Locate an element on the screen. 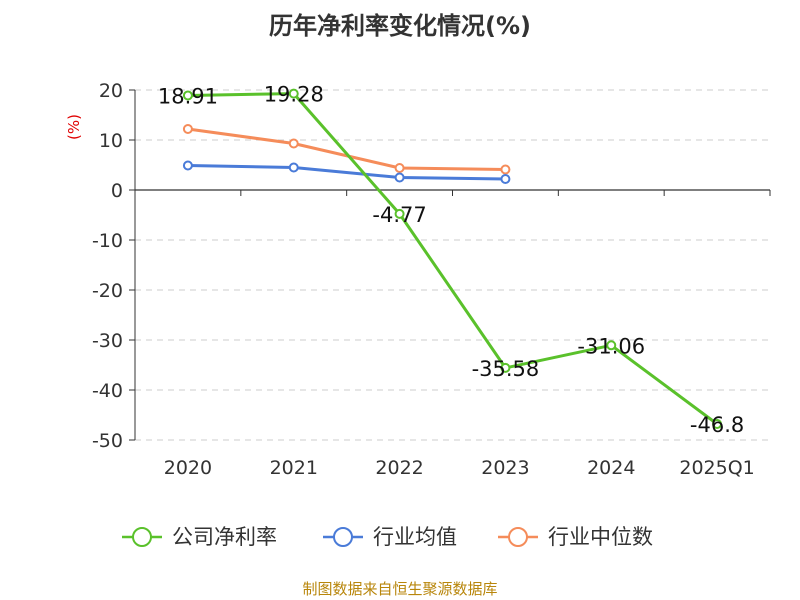  data-label: -35.58 is located at coordinates (506, 369).